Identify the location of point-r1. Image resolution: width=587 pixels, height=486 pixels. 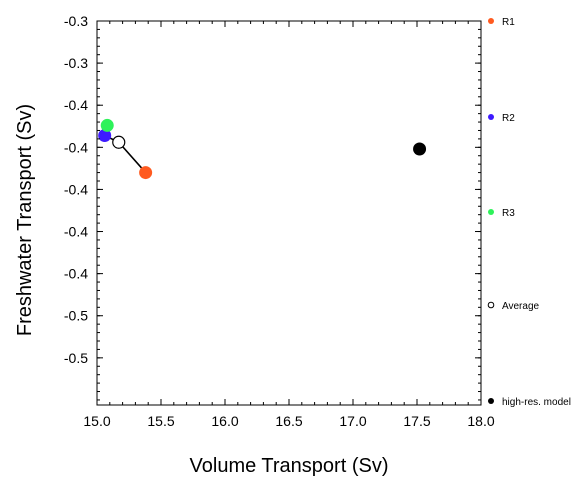
(146, 173).